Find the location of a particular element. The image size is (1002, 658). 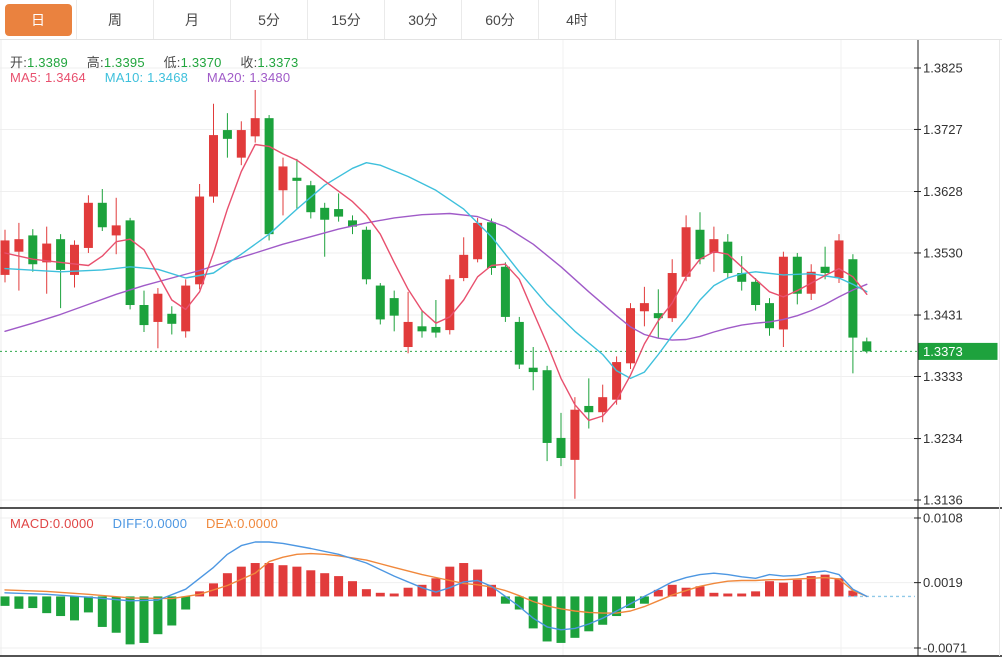

tab-week-label: 周 is located at coordinates (115, 19).